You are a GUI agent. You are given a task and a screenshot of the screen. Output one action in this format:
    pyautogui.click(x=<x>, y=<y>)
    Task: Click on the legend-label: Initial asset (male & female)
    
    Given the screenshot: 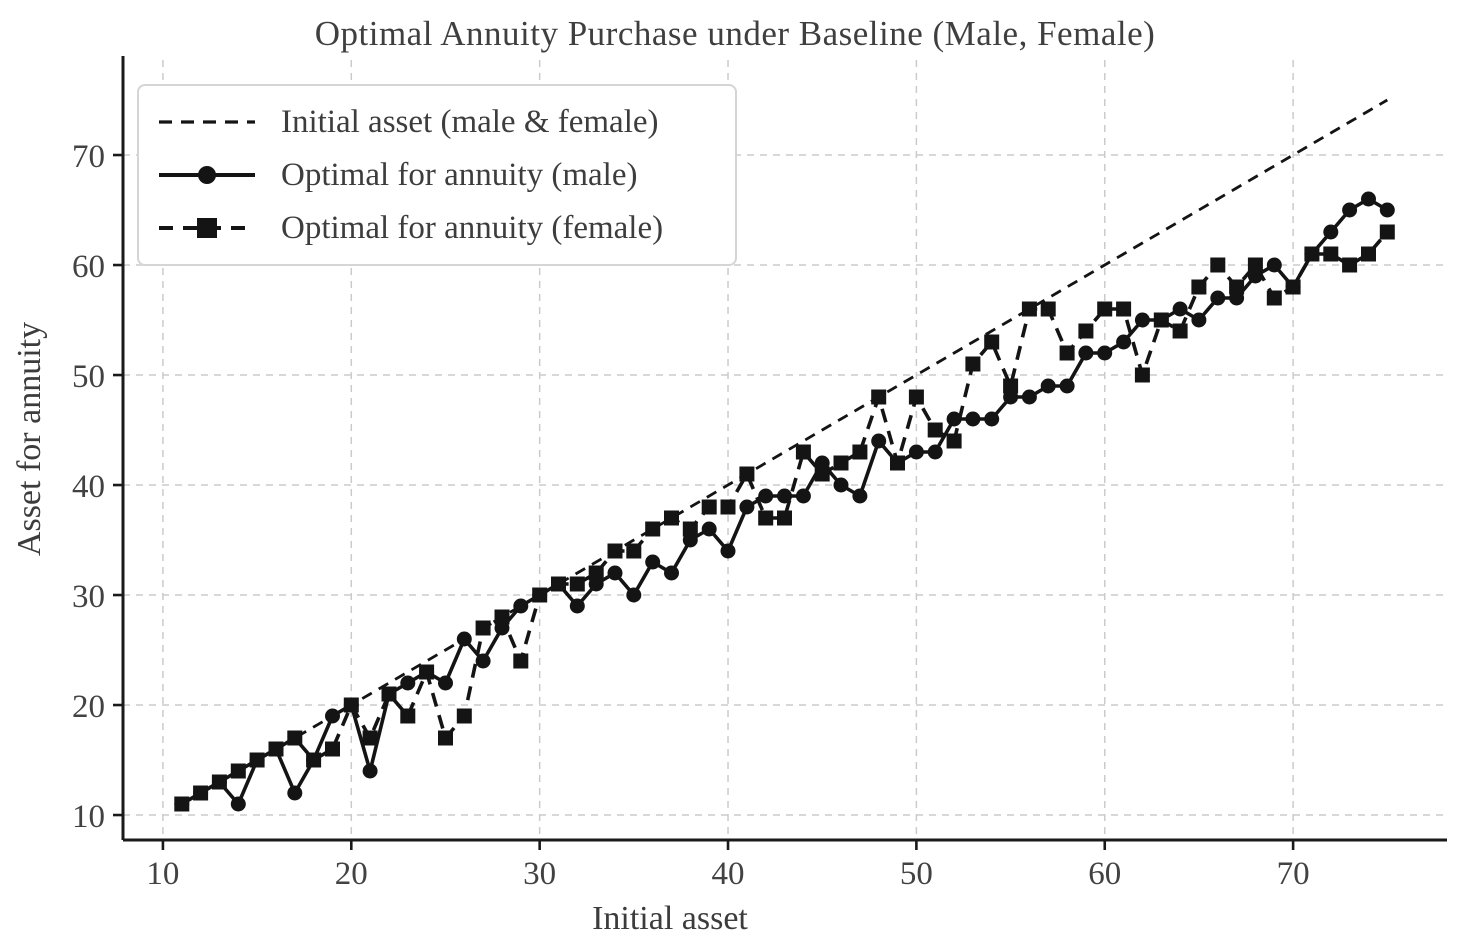 What is the action you would take?
    pyautogui.click(x=470, y=121)
    